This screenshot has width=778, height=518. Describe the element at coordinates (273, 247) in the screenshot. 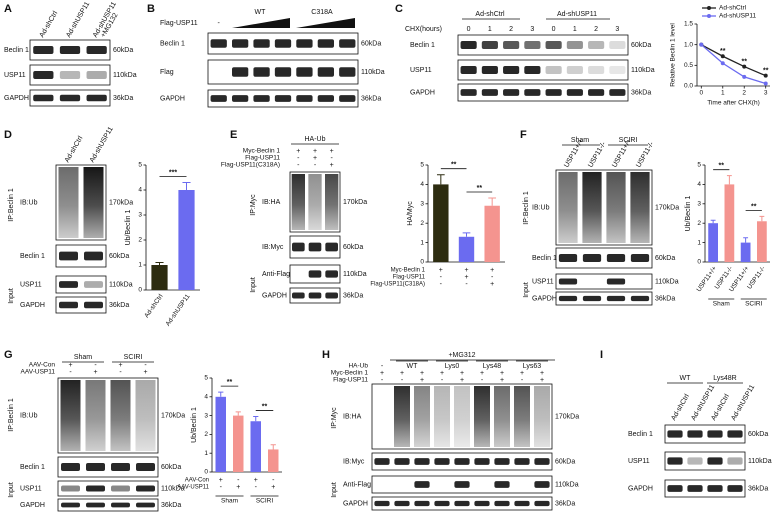

I see `blot-name: IB:Myc` at that location.